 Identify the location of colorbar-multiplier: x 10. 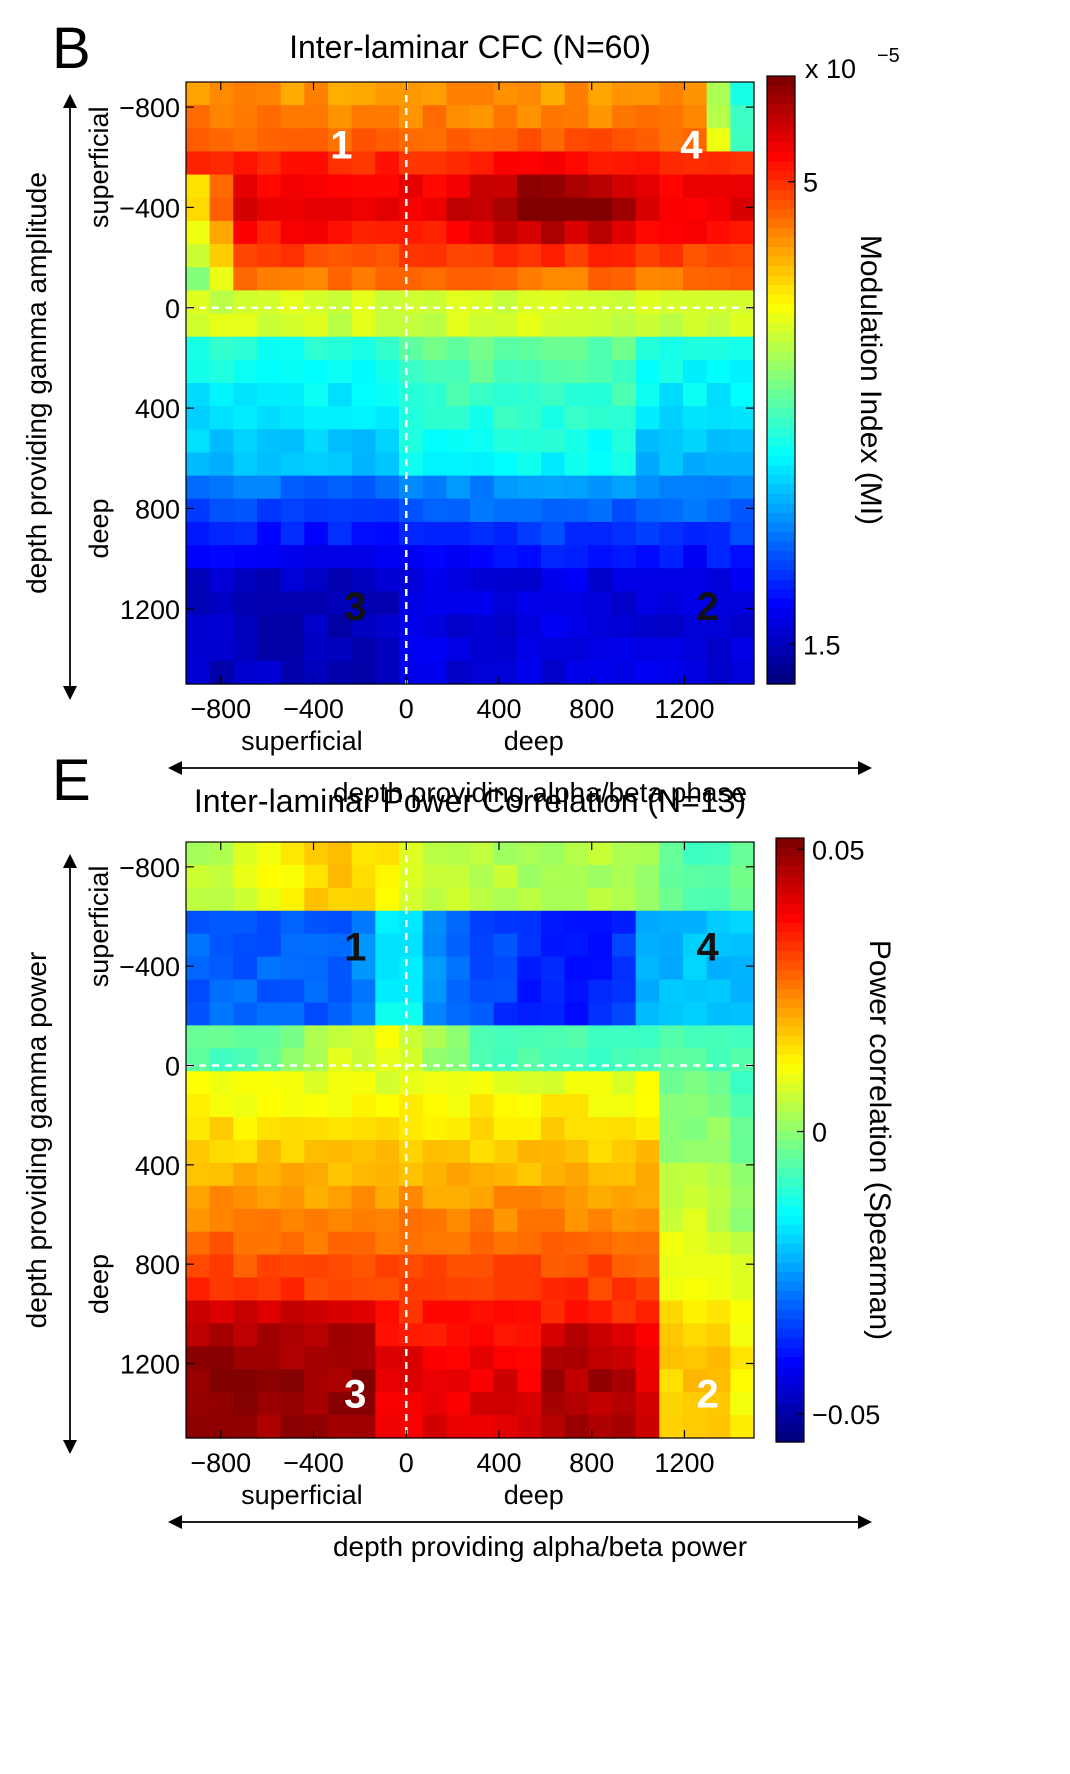
(830, 69).